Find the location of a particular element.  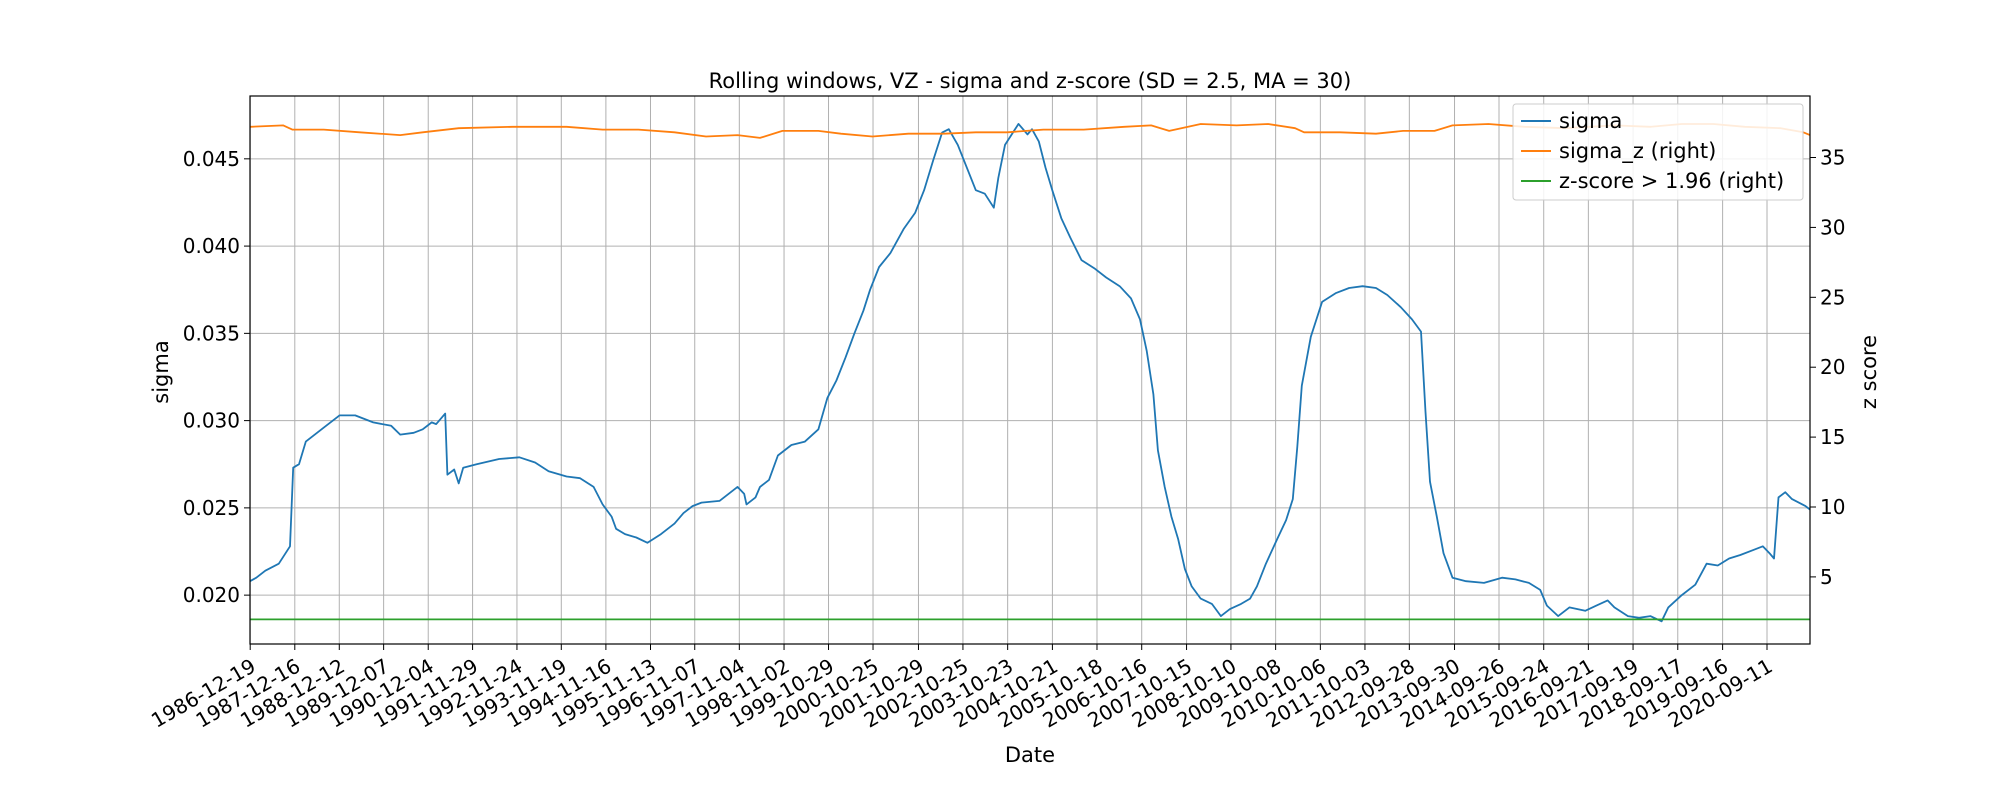

y-left-tick-label: 0.020 is located at coordinates (211, 595).